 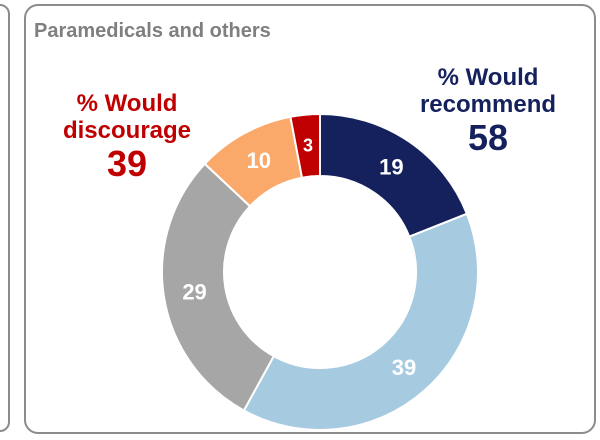 What do you see at coordinates (127, 130) in the screenshot?
I see `discourage-label-line2: discourage` at bounding box center [127, 130].